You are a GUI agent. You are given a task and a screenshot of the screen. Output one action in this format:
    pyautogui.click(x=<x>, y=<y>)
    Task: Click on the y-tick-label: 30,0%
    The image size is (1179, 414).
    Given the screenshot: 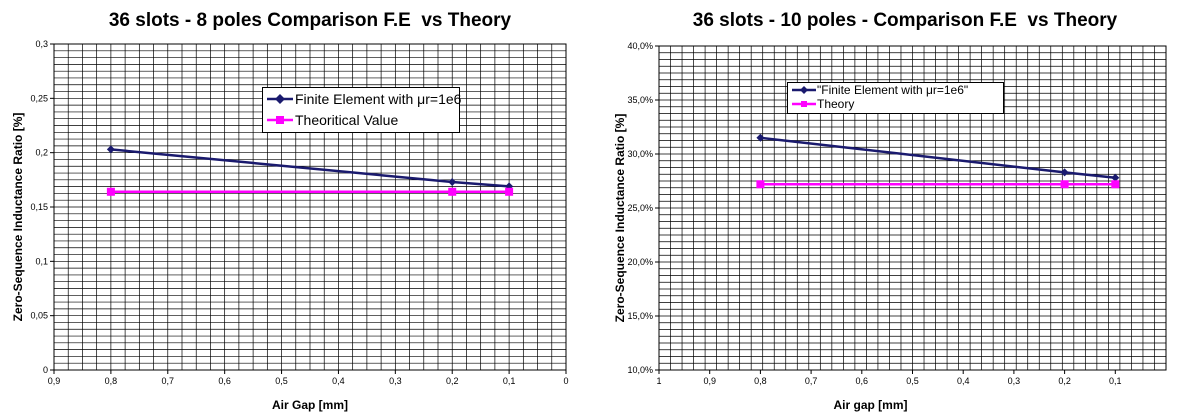 What is the action you would take?
    pyautogui.click(x=640, y=154)
    